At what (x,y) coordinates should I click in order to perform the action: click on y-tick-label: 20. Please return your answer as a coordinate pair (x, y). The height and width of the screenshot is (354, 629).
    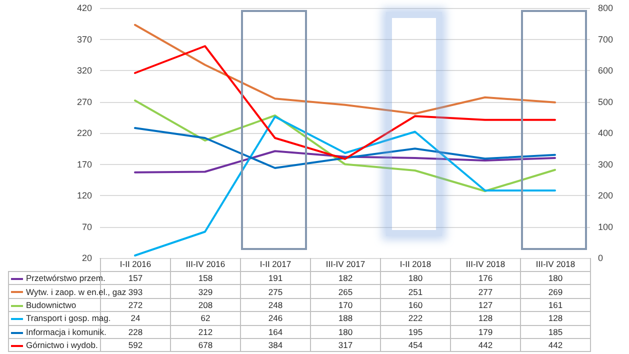
    Looking at the image, I should click on (87, 258).